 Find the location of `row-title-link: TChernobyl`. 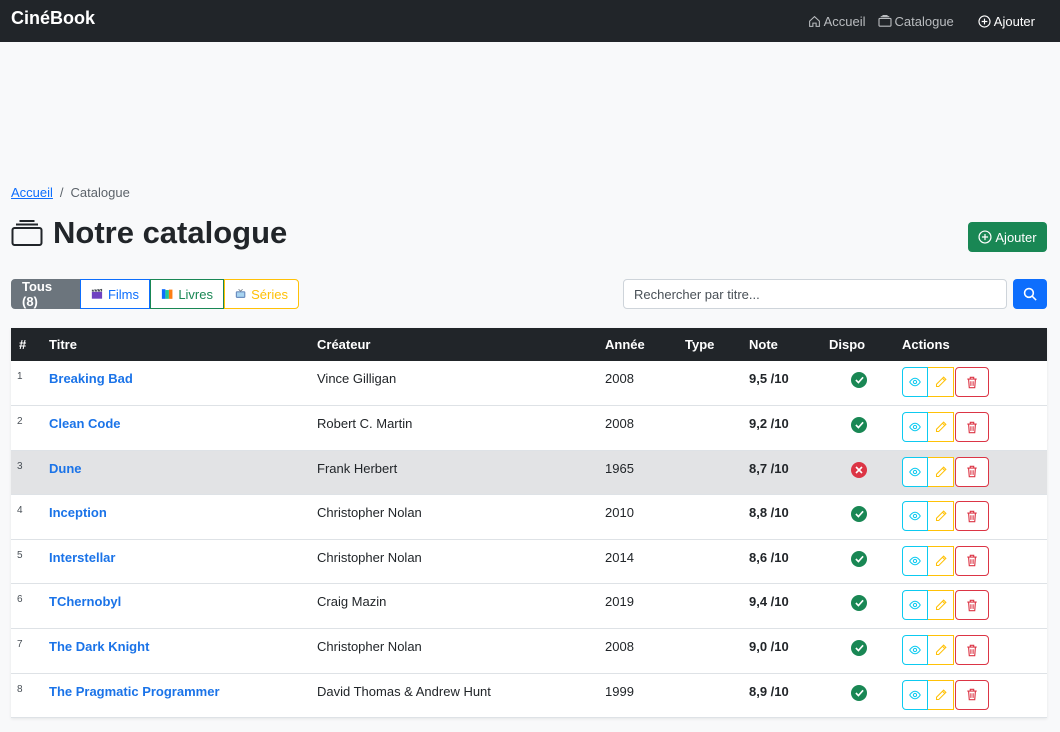

row-title-link: TChernobyl is located at coordinates (85, 602).